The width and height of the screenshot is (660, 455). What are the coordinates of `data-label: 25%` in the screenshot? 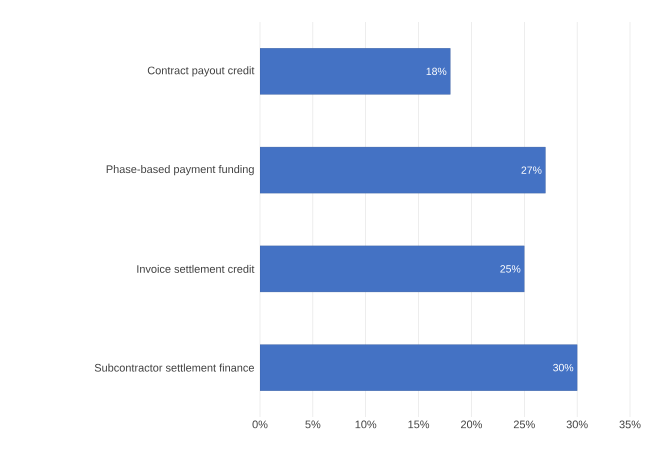 It's located at (510, 269).